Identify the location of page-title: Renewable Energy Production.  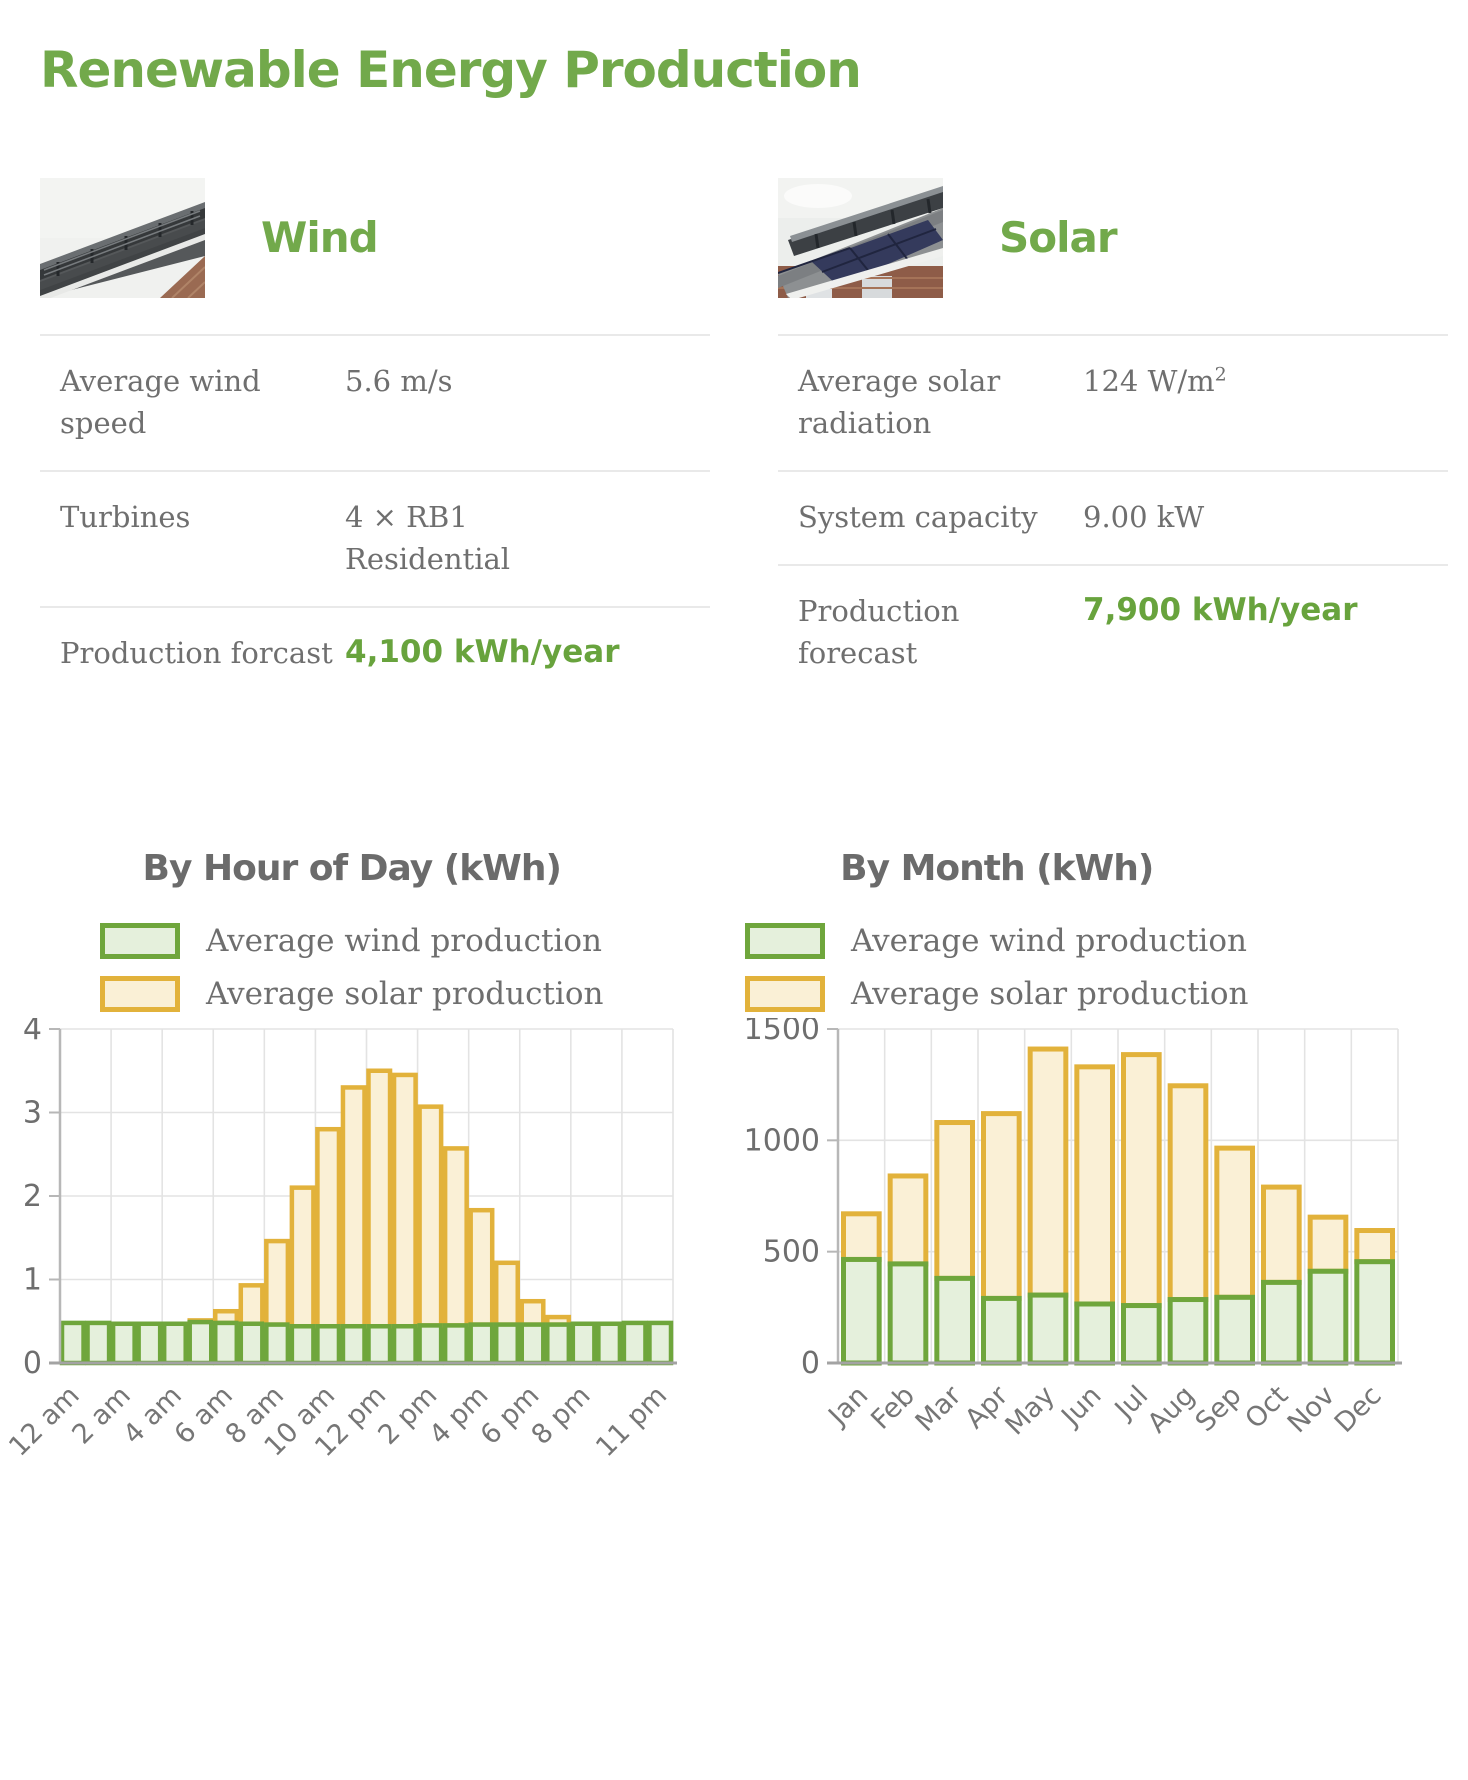
(451, 70).